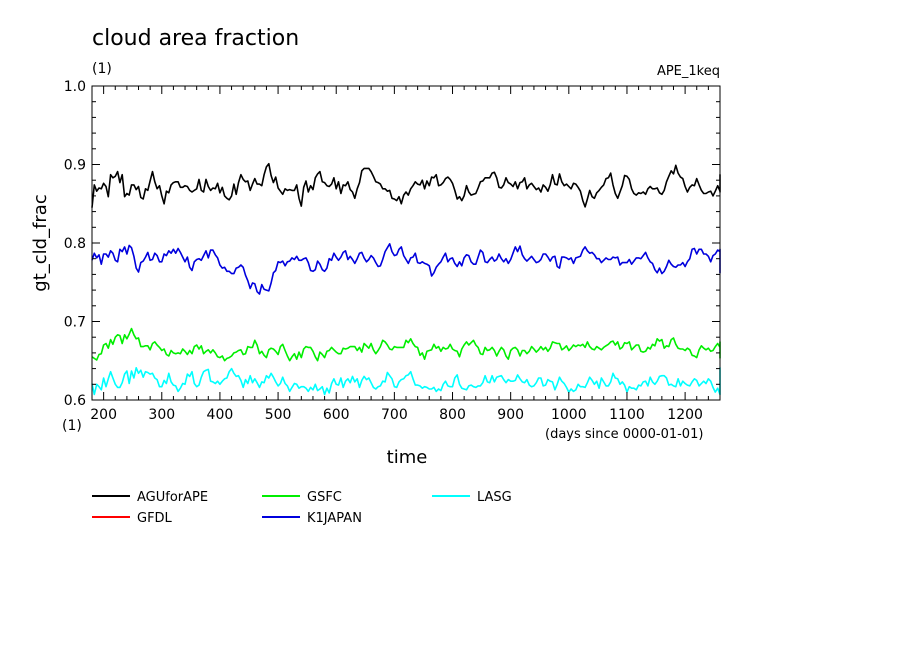 This screenshot has width=904, height=654. Describe the element at coordinates (494, 497) in the screenshot. I see `legend-label: LASG` at that location.